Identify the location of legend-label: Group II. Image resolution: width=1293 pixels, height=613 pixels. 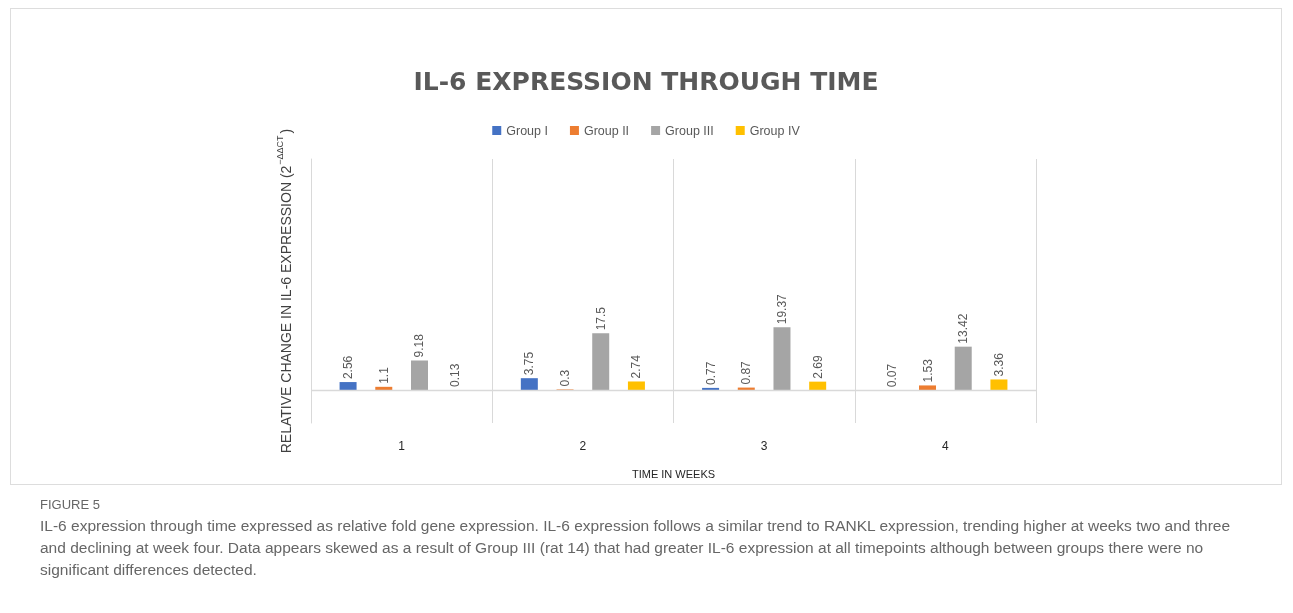
(606, 130).